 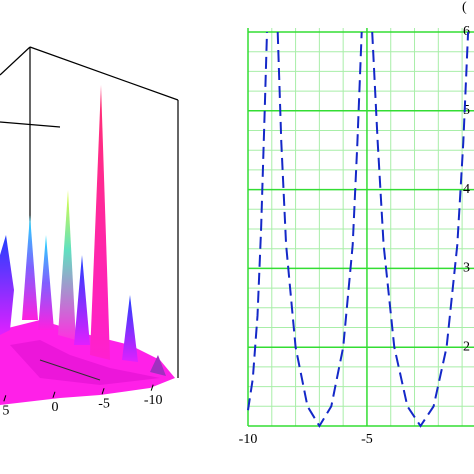 I want to click on y-tick-label: 4, so click(x=466, y=189).